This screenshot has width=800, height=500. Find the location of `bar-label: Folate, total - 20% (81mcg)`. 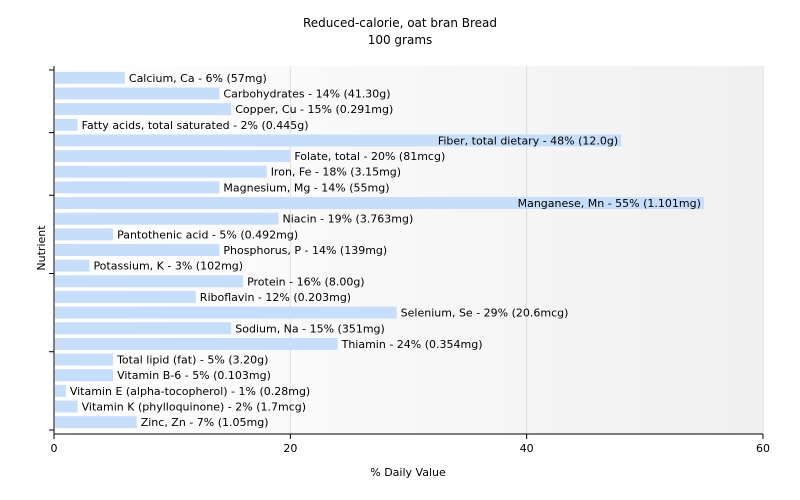

bar-label: Folate, total - 20% (81mcg) is located at coordinates (369, 156).